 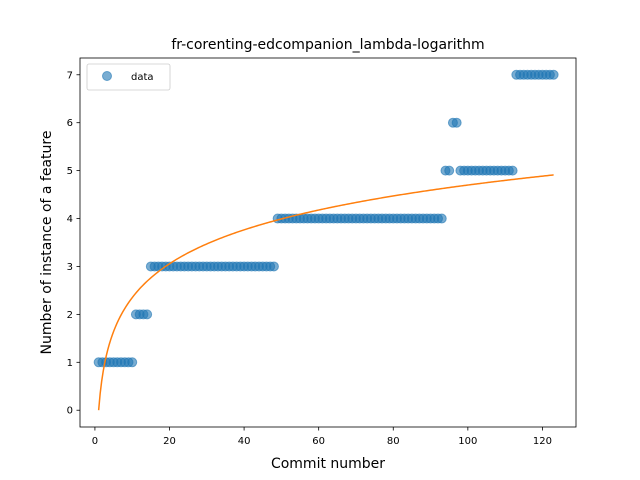 I want to click on x-tick-label: 60, so click(x=318, y=441).